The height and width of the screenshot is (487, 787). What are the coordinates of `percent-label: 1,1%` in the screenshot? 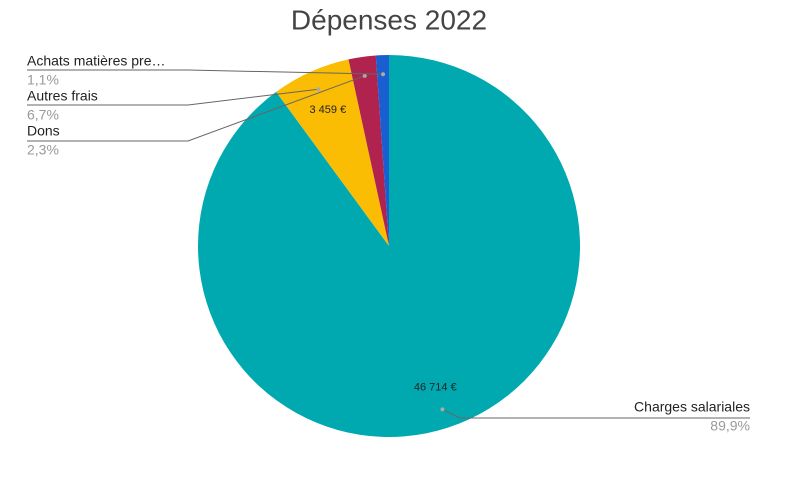 It's located at (43, 80).